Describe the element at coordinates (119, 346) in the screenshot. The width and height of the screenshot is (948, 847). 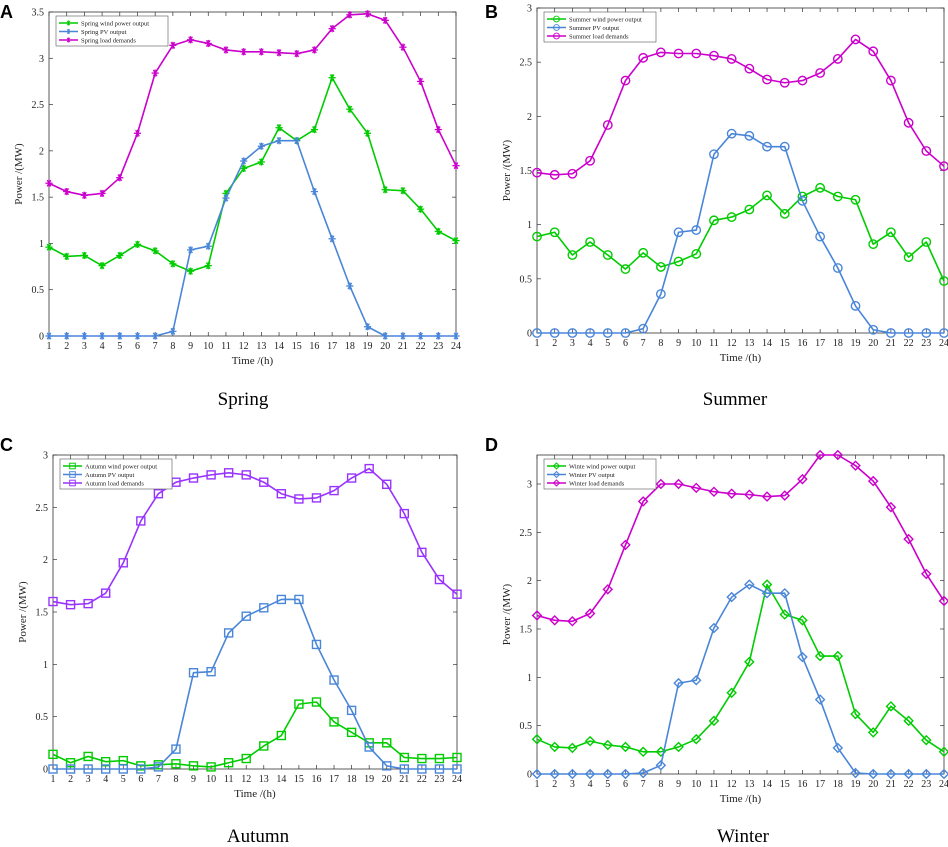
I see `x-tick-label: 5` at that location.